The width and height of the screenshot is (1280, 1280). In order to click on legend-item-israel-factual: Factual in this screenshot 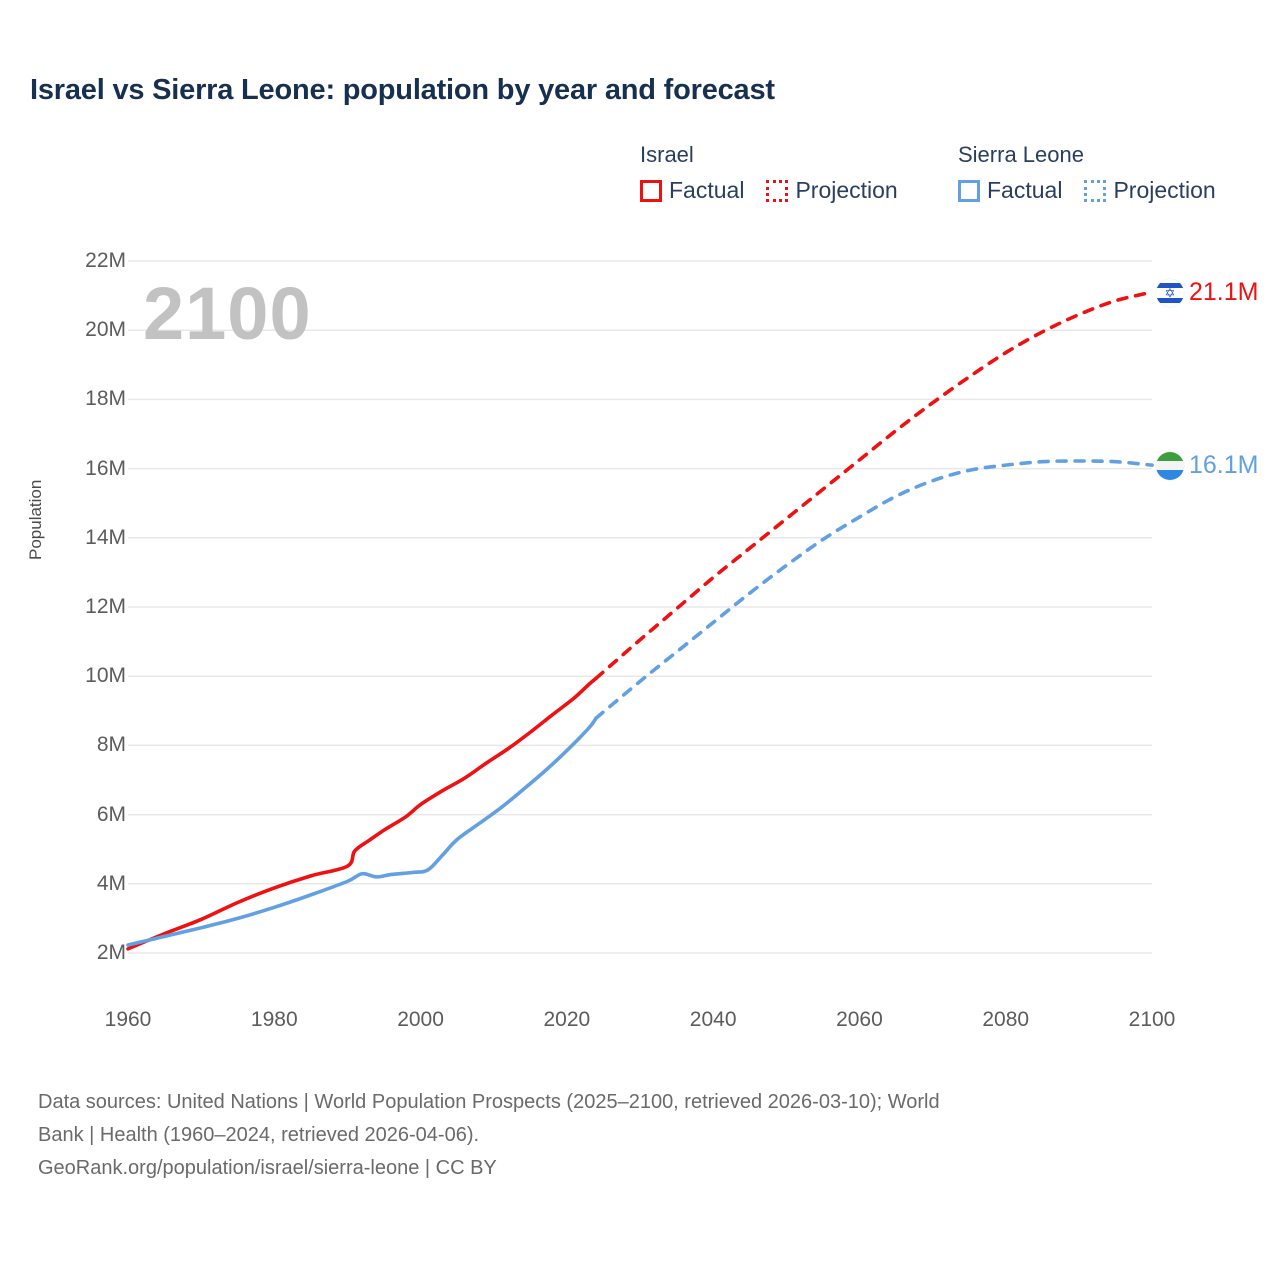, I will do `click(692, 190)`.